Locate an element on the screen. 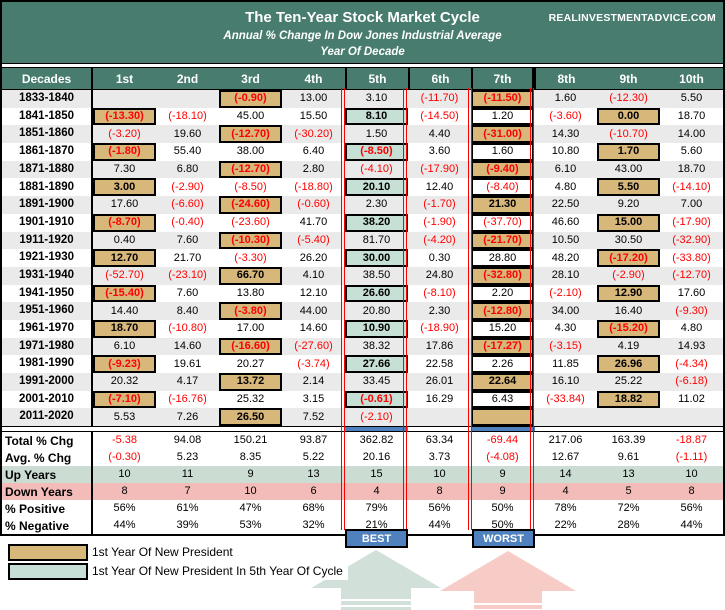 This screenshot has width=725, height=610. value-cell: 7.26 is located at coordinates (187, 416).